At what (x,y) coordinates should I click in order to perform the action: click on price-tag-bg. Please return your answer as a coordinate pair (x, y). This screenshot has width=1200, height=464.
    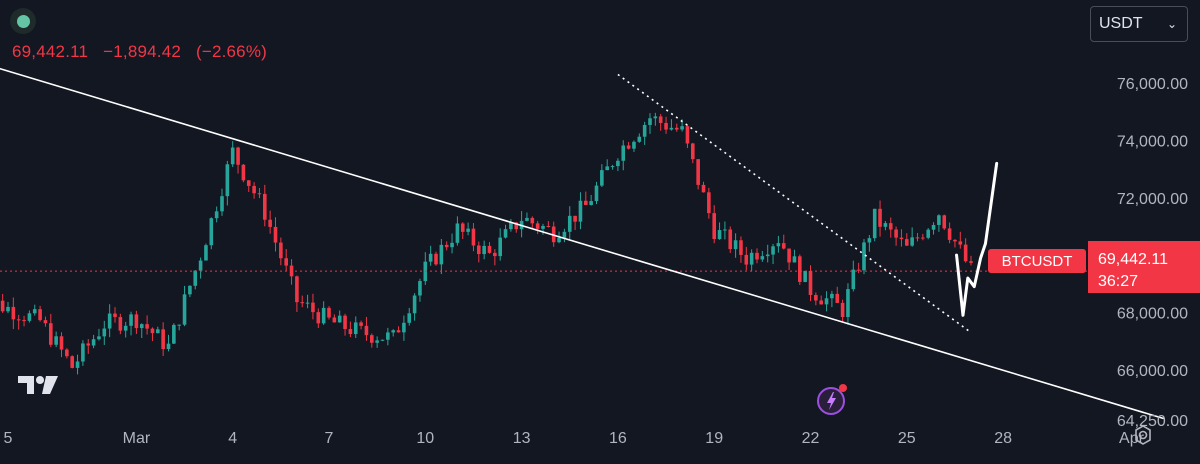
    Looking at the image, I should click on (1144, 267).